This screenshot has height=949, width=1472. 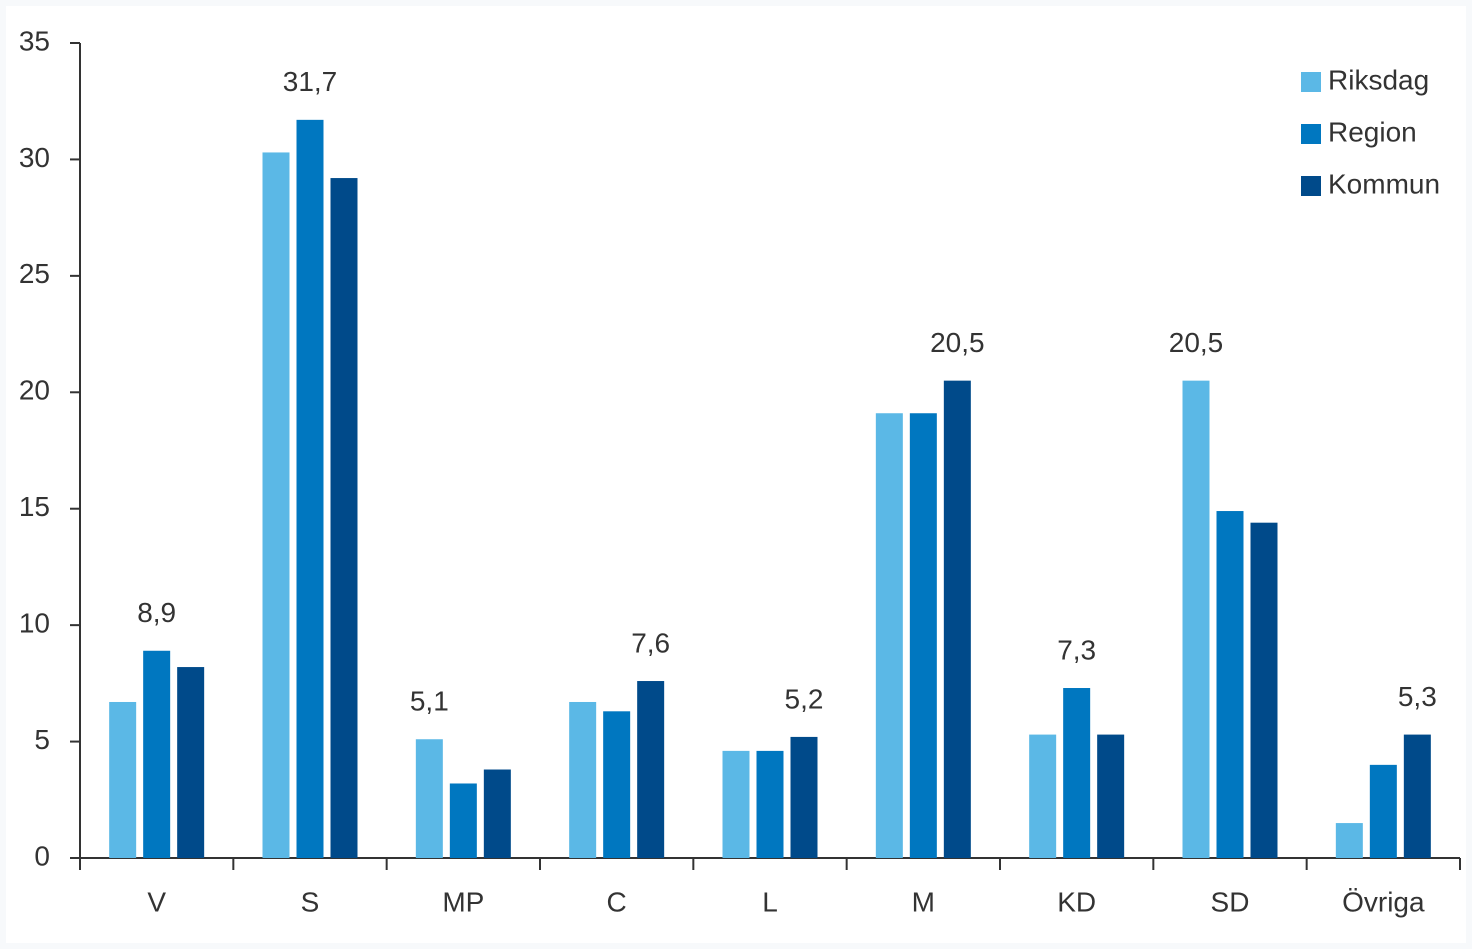 What do you see at coordinates (804, 698) in the screenshot?
I see `data-label: 5,2` at bounding box center [804, 698].